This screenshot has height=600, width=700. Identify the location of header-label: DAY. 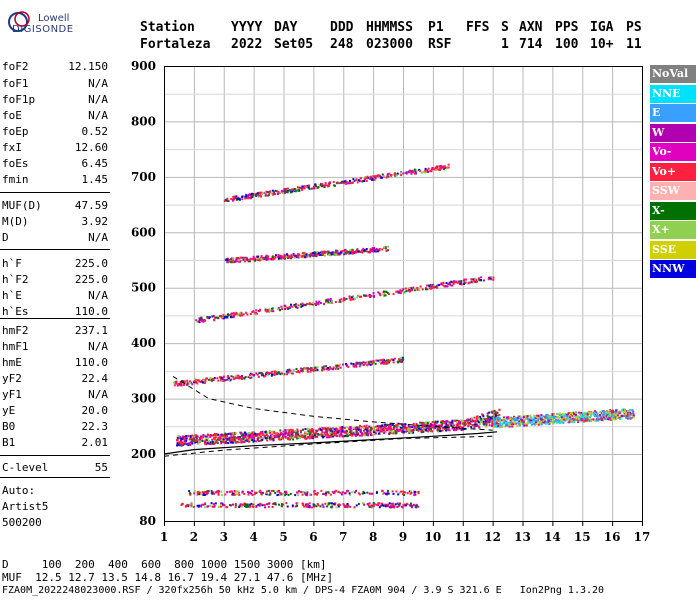
(286, 27).